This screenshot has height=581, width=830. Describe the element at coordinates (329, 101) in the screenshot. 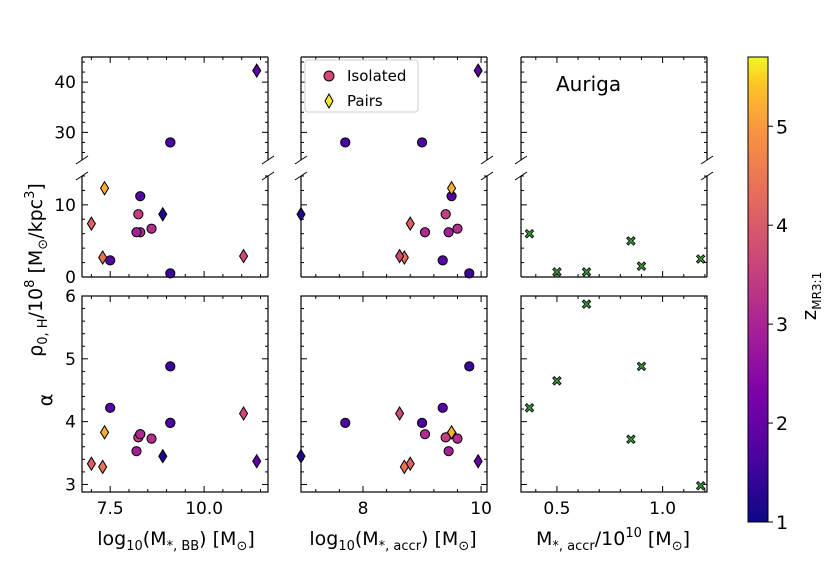

I see `legend-pairs-marker` at that location.